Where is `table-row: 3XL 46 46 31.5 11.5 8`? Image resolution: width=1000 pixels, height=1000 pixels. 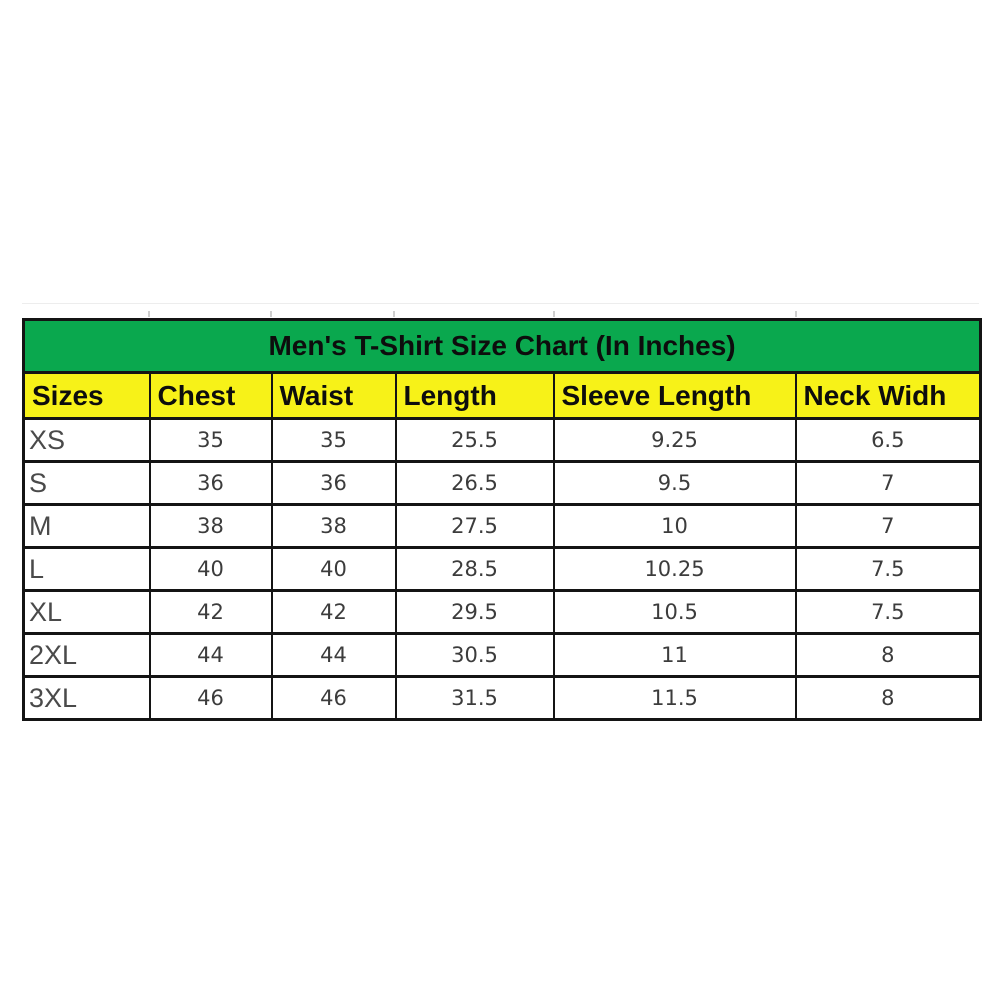
table-row: 3XL 46 46 31.5 11.5 8 is located at coordinates (501, 697).